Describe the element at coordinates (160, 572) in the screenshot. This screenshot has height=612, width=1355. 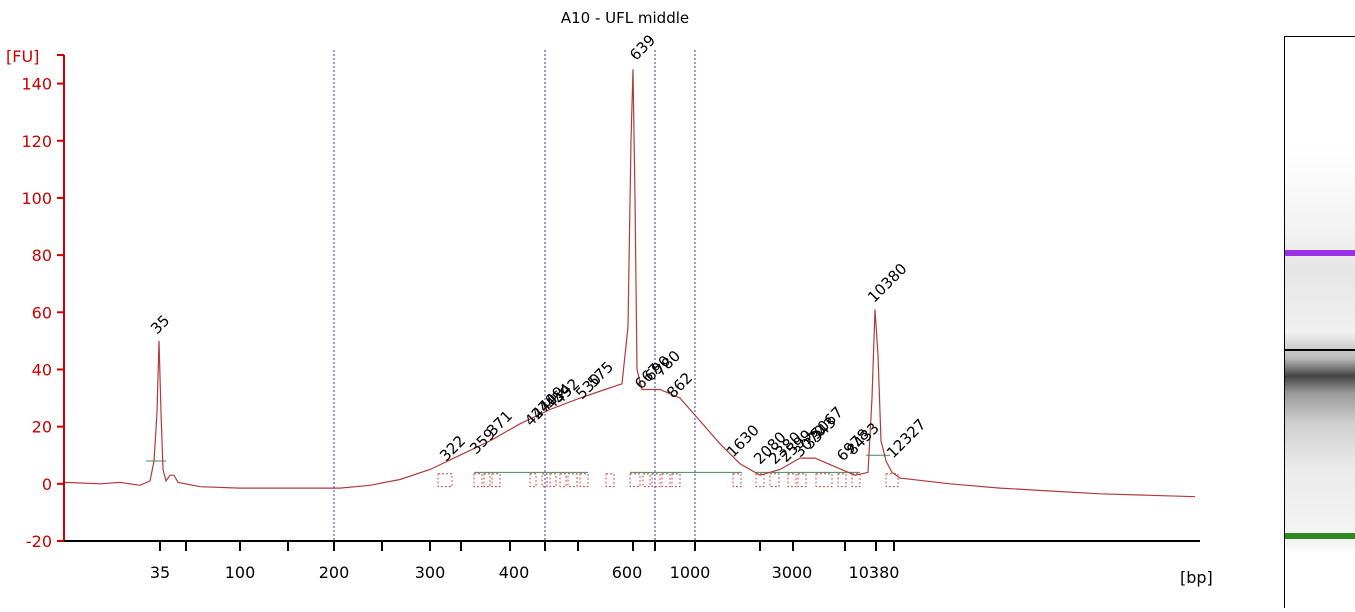
I see `x-tick-label: 35` at that location.